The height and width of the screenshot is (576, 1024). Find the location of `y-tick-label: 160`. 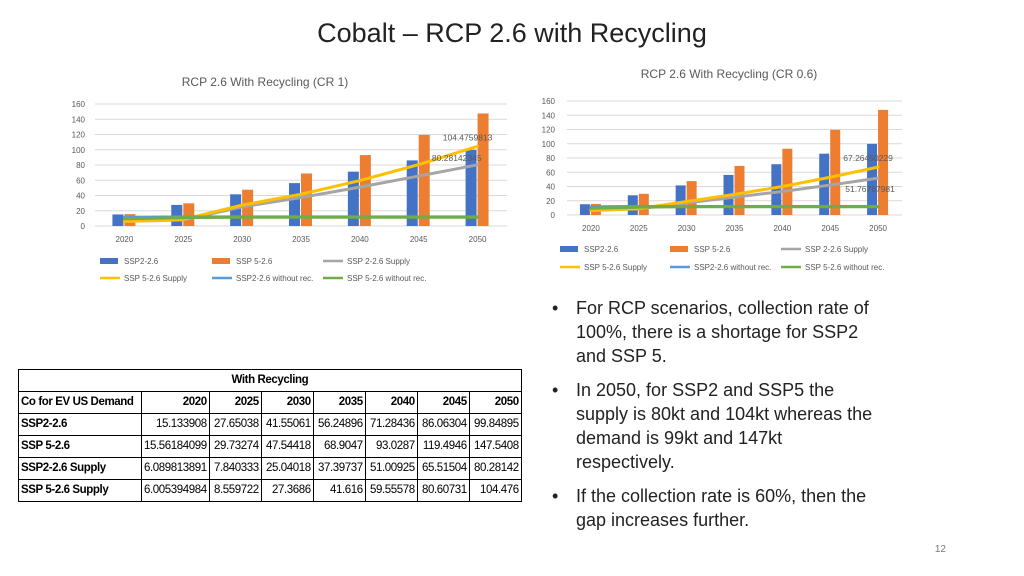

y-tick-label: 160 is located at coordinates (549, 101).